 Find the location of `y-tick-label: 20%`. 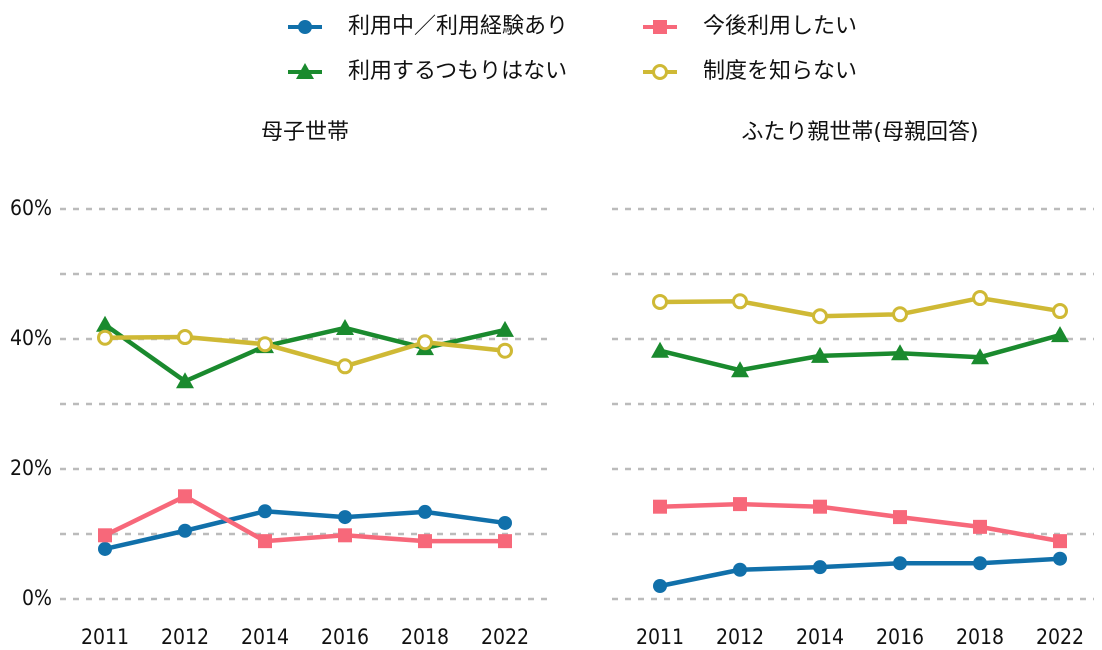

y-tick-label: 20% is located at coordinates (31, 468).